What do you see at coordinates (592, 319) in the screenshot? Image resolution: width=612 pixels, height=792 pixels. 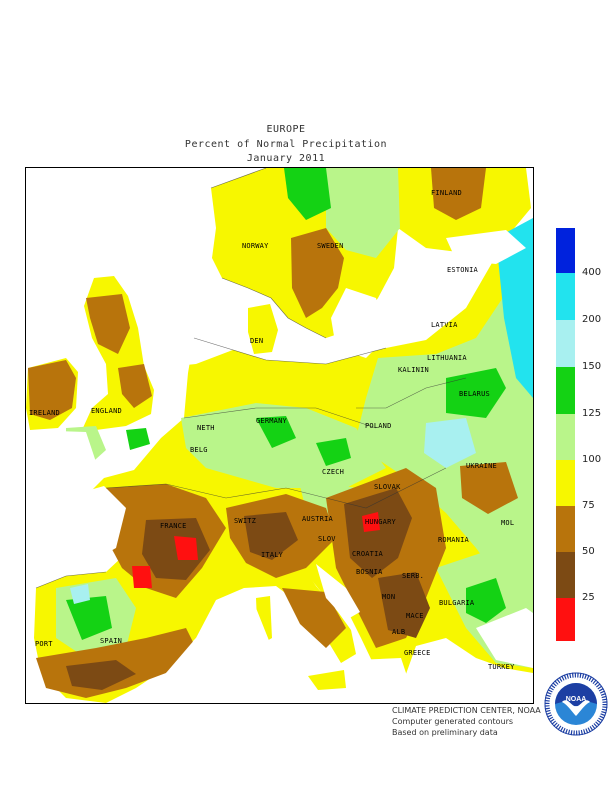 I see `legend-tick-200: 200` at bounding box center [592, 319].